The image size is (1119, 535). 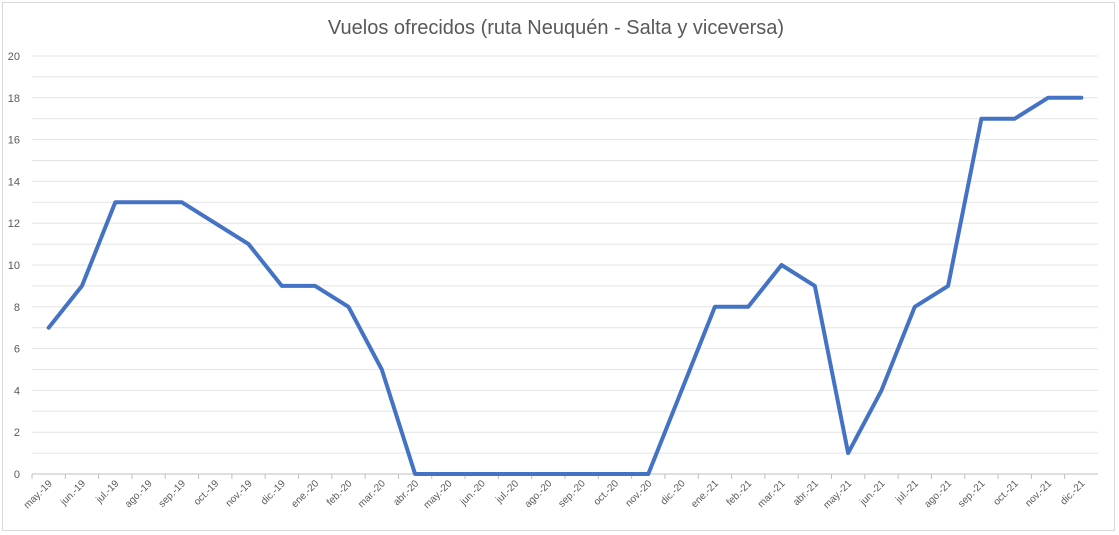 I want to click on x-tick-label: oct.-20, so click(x=607, y=493).